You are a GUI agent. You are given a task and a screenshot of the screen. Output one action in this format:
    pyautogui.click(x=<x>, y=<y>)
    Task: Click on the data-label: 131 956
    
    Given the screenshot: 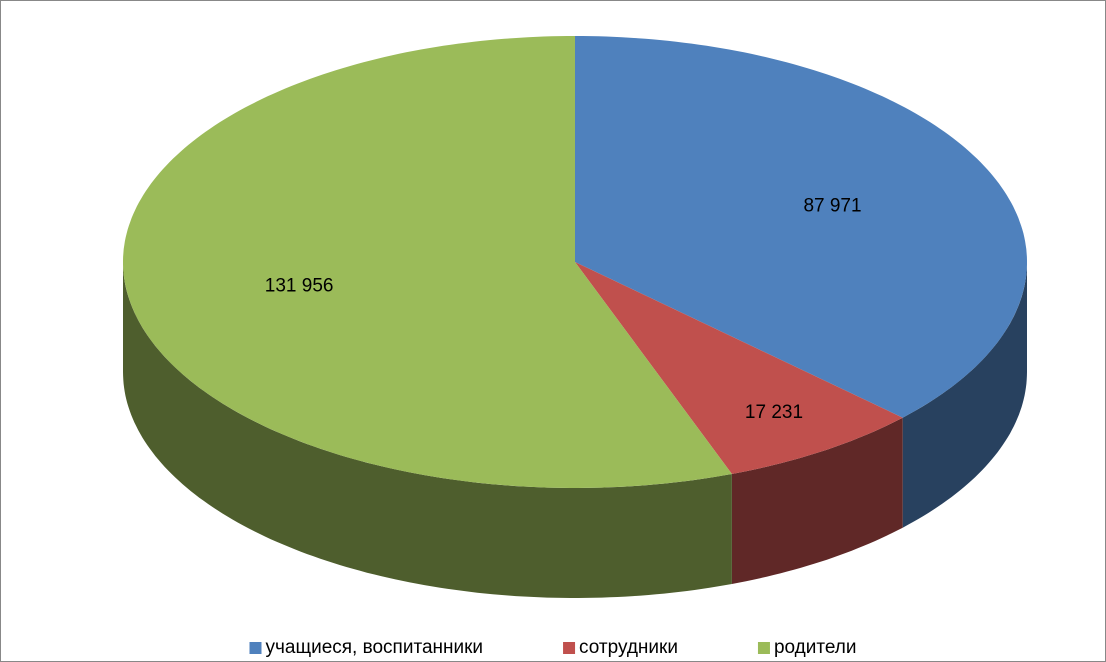 What is the action you would take?
    pyautogui.click(x=299, y=286)
    